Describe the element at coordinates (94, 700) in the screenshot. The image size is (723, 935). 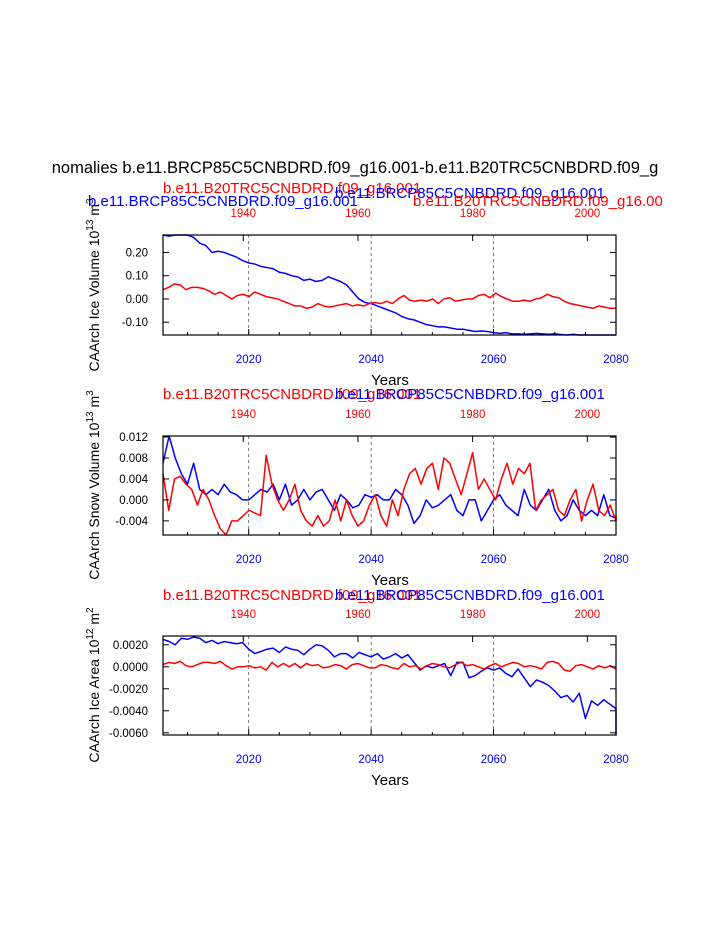
I see `y-axis-label-name: CAArch Ice Area 10` at that location.